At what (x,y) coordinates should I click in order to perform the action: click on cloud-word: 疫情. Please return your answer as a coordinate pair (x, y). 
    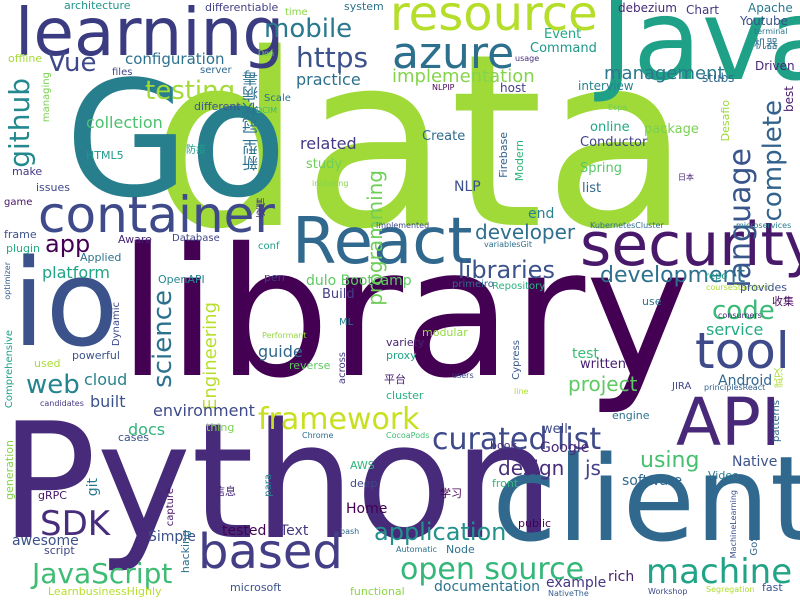
    Looking at the image, I should click on (262, 208).